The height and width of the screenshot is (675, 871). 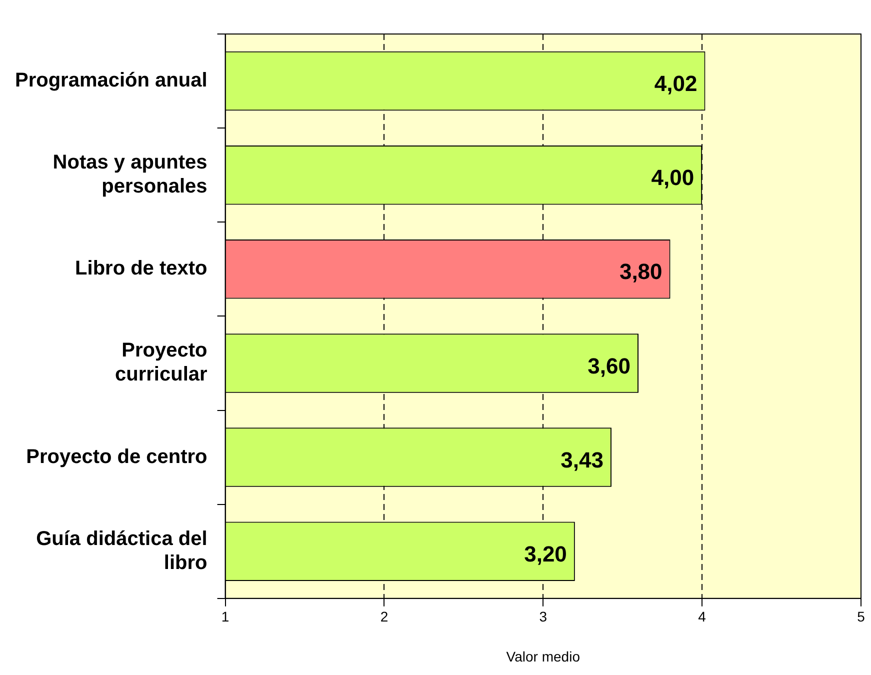 I want to click on x-tick-label: 1, so click(x=225, y=616).